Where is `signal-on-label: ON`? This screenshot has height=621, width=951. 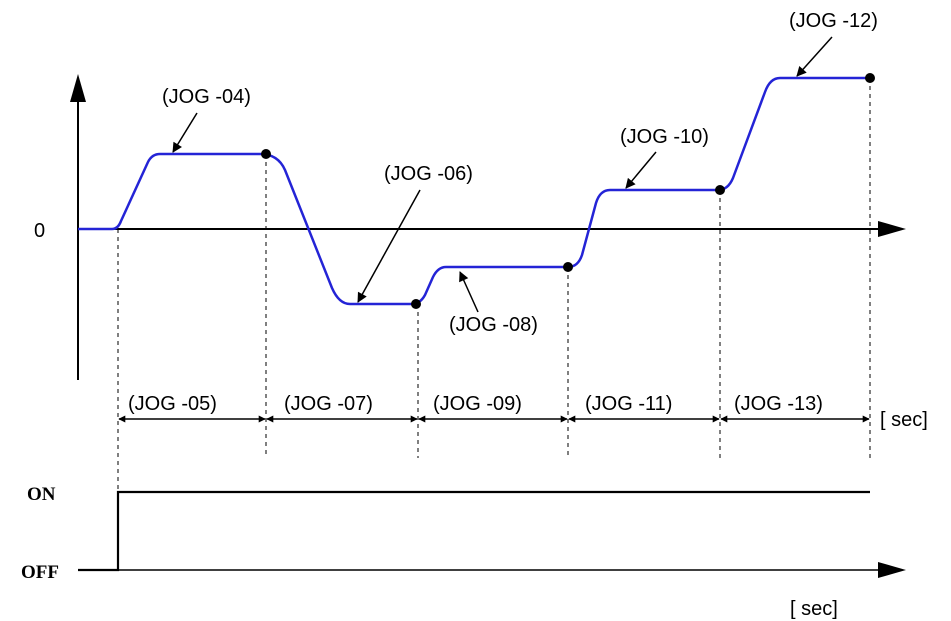 signal-on-label: ON is located at coordinates (41, 494).